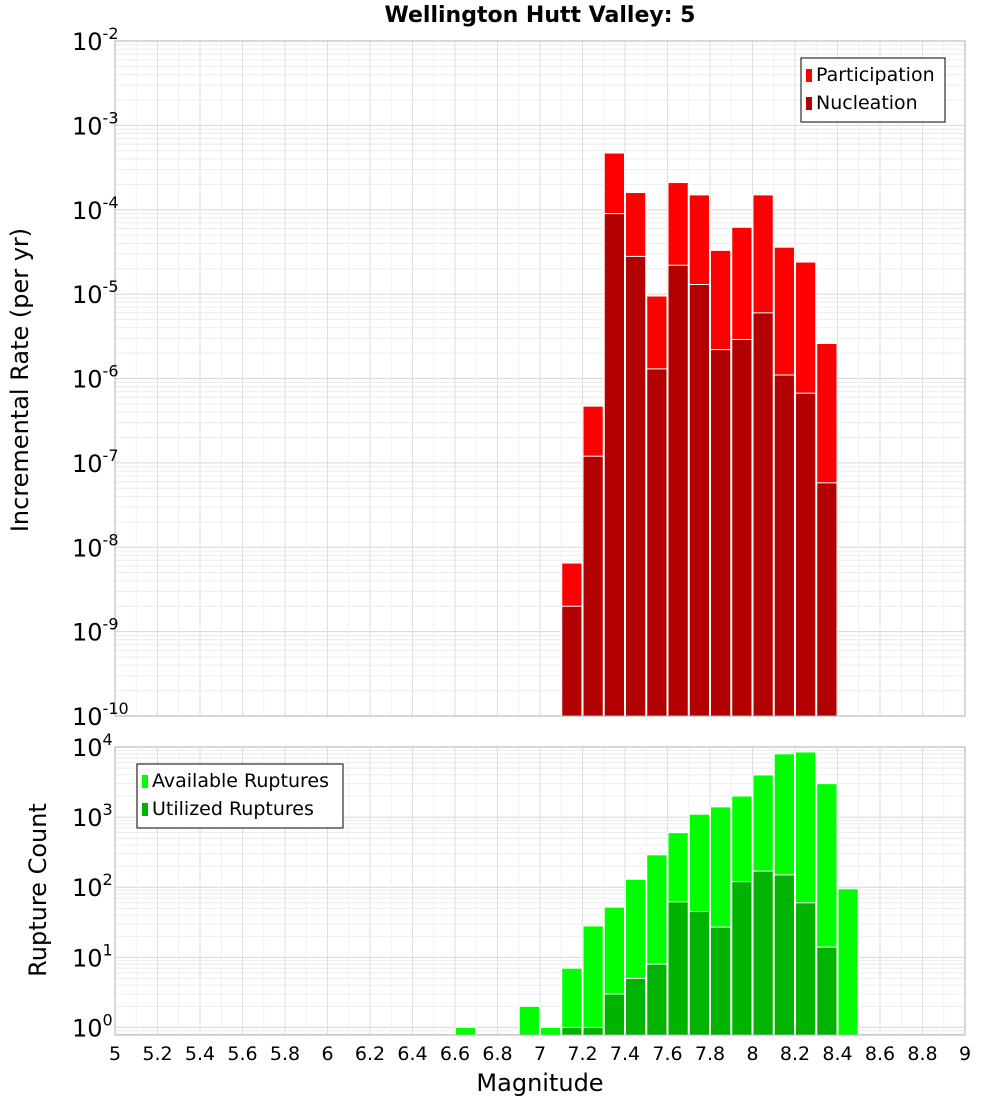  I want to click on top-legend-label: Nucleation, so click(867, 103).